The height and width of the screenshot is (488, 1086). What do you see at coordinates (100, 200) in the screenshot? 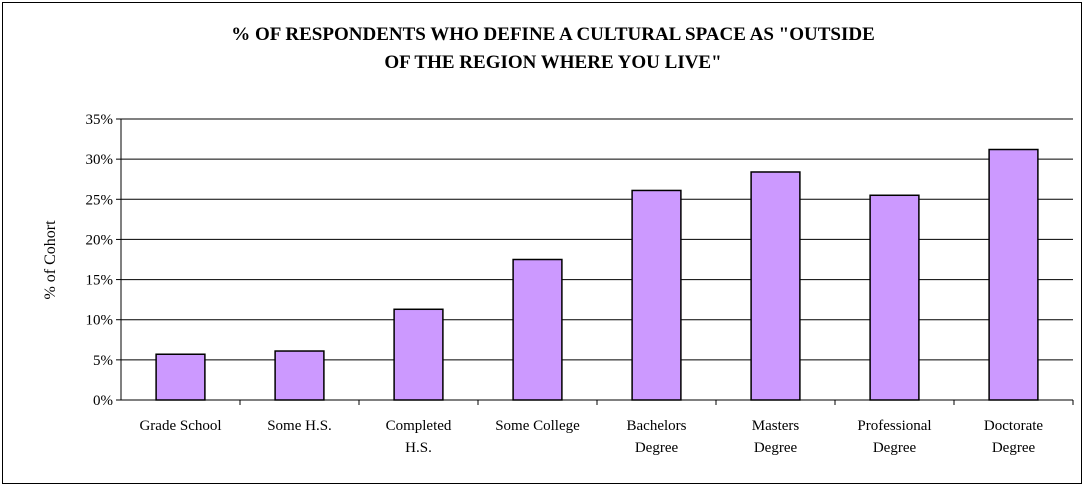
I see `y-tick-label: 25%` at bounding box center [100, 200].